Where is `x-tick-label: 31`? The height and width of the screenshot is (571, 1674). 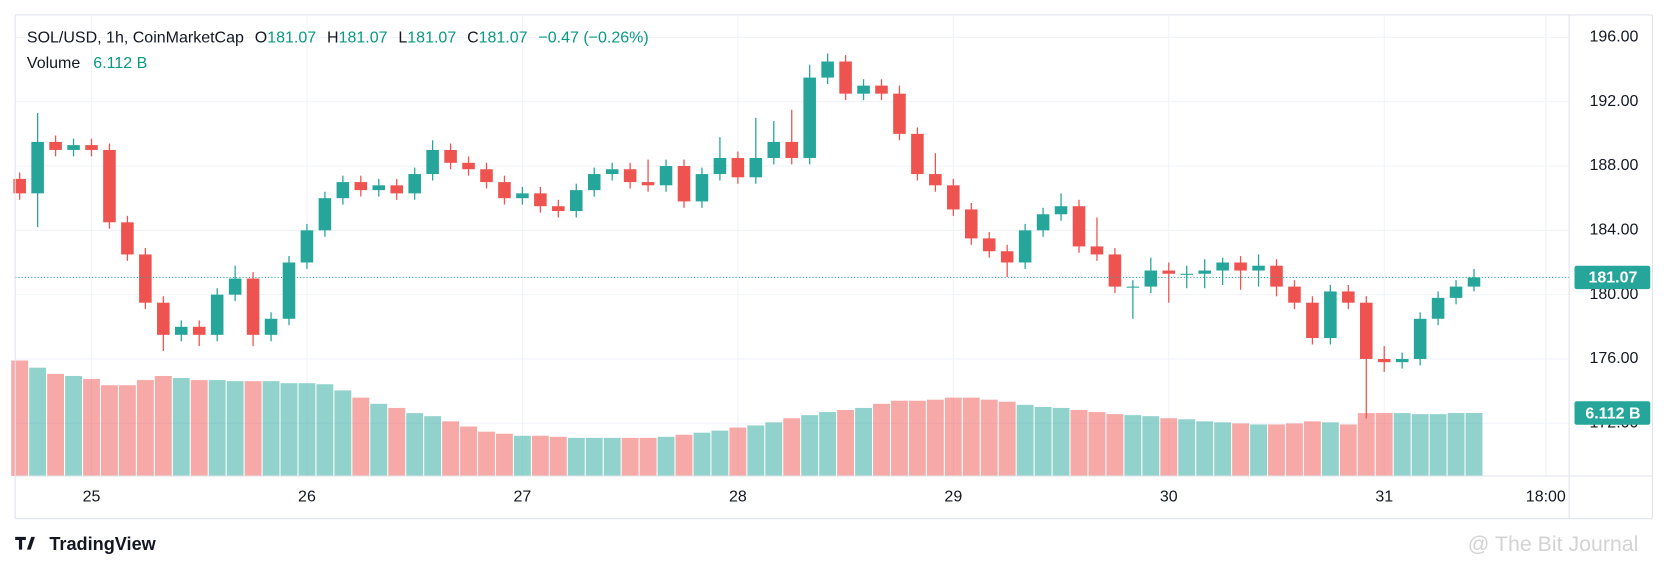
x-tick-label: 31 is located at coordinates (1384, 497).